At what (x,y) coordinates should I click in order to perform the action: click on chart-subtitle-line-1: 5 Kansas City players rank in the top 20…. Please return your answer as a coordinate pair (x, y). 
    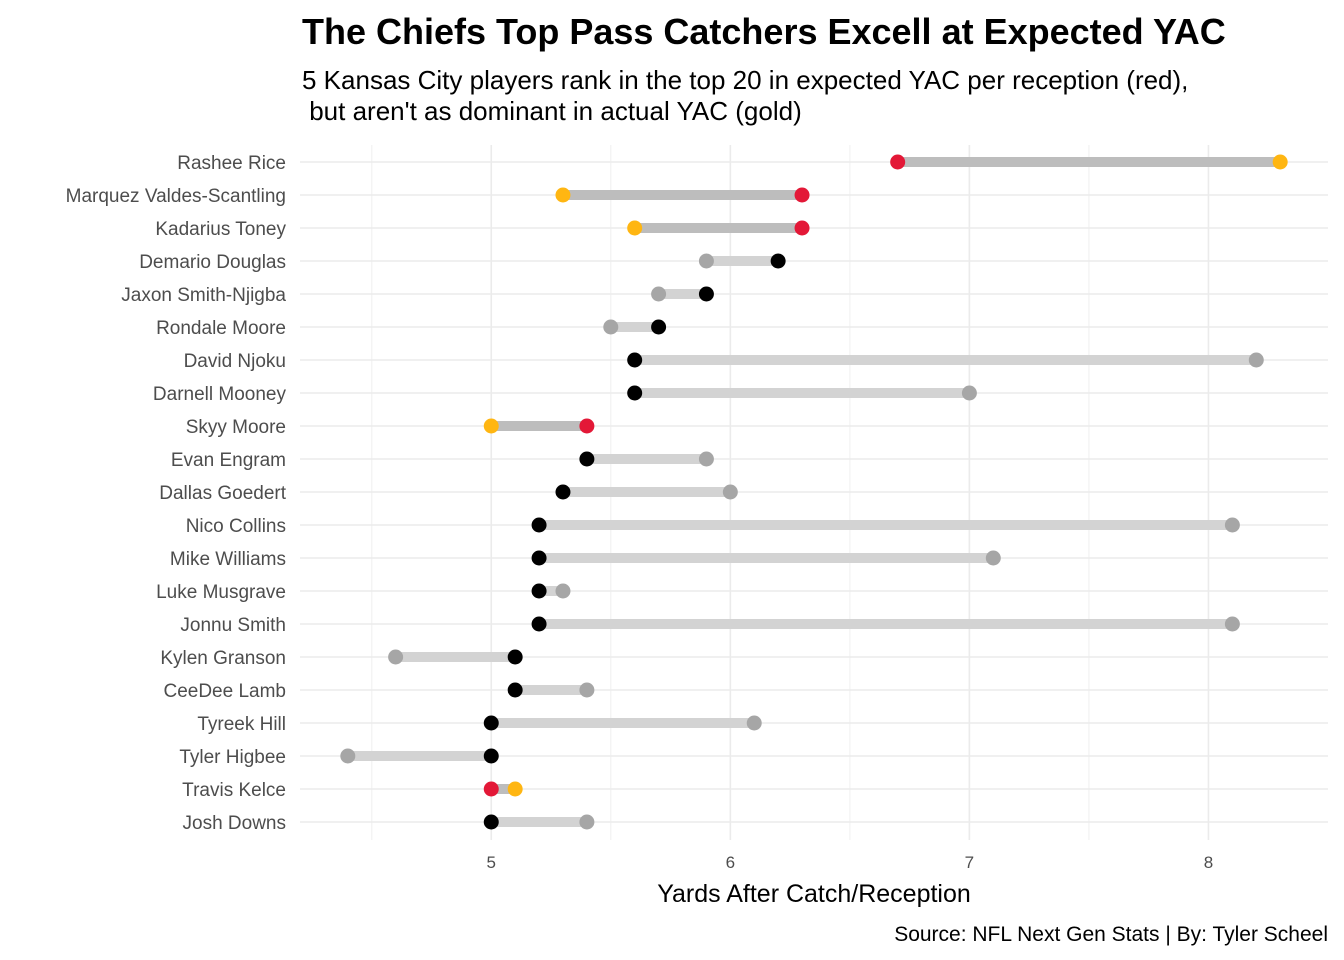
    Looking at the image, I should click on (745, 80).